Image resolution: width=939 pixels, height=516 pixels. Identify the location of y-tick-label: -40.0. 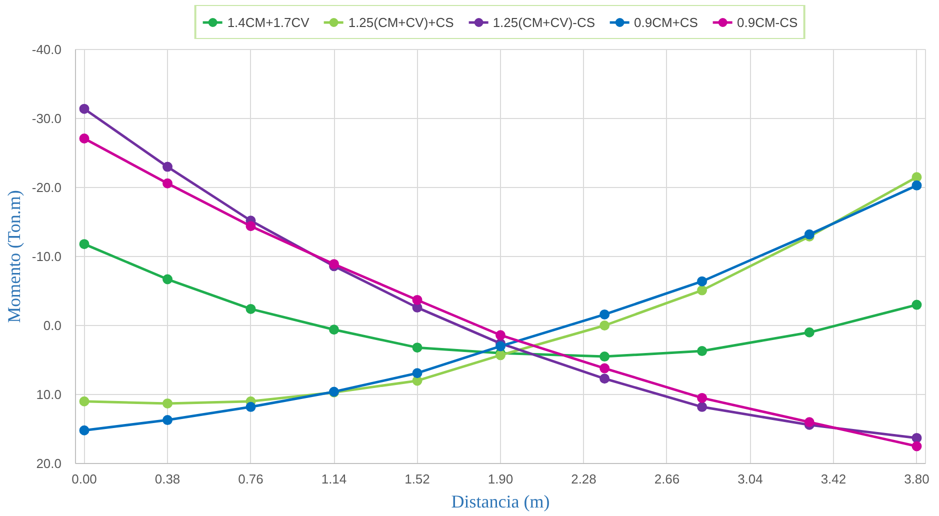
(47, 49).